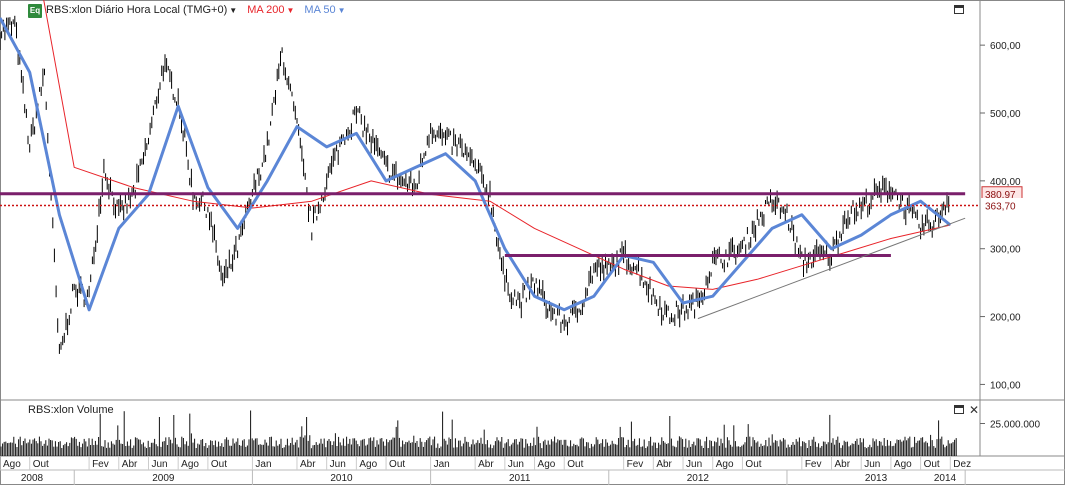  What do you see at coordinates (974, 410) in the screenshot?
I see `close-volume-icon: ✕` at bounding box center [974, 410].